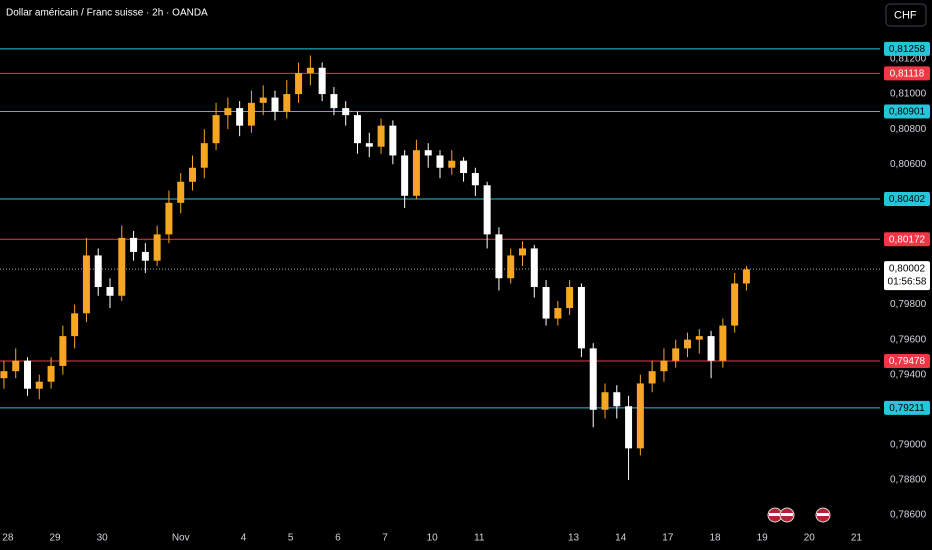  I want to click on x-tick-label: 20, so click(810, 538).